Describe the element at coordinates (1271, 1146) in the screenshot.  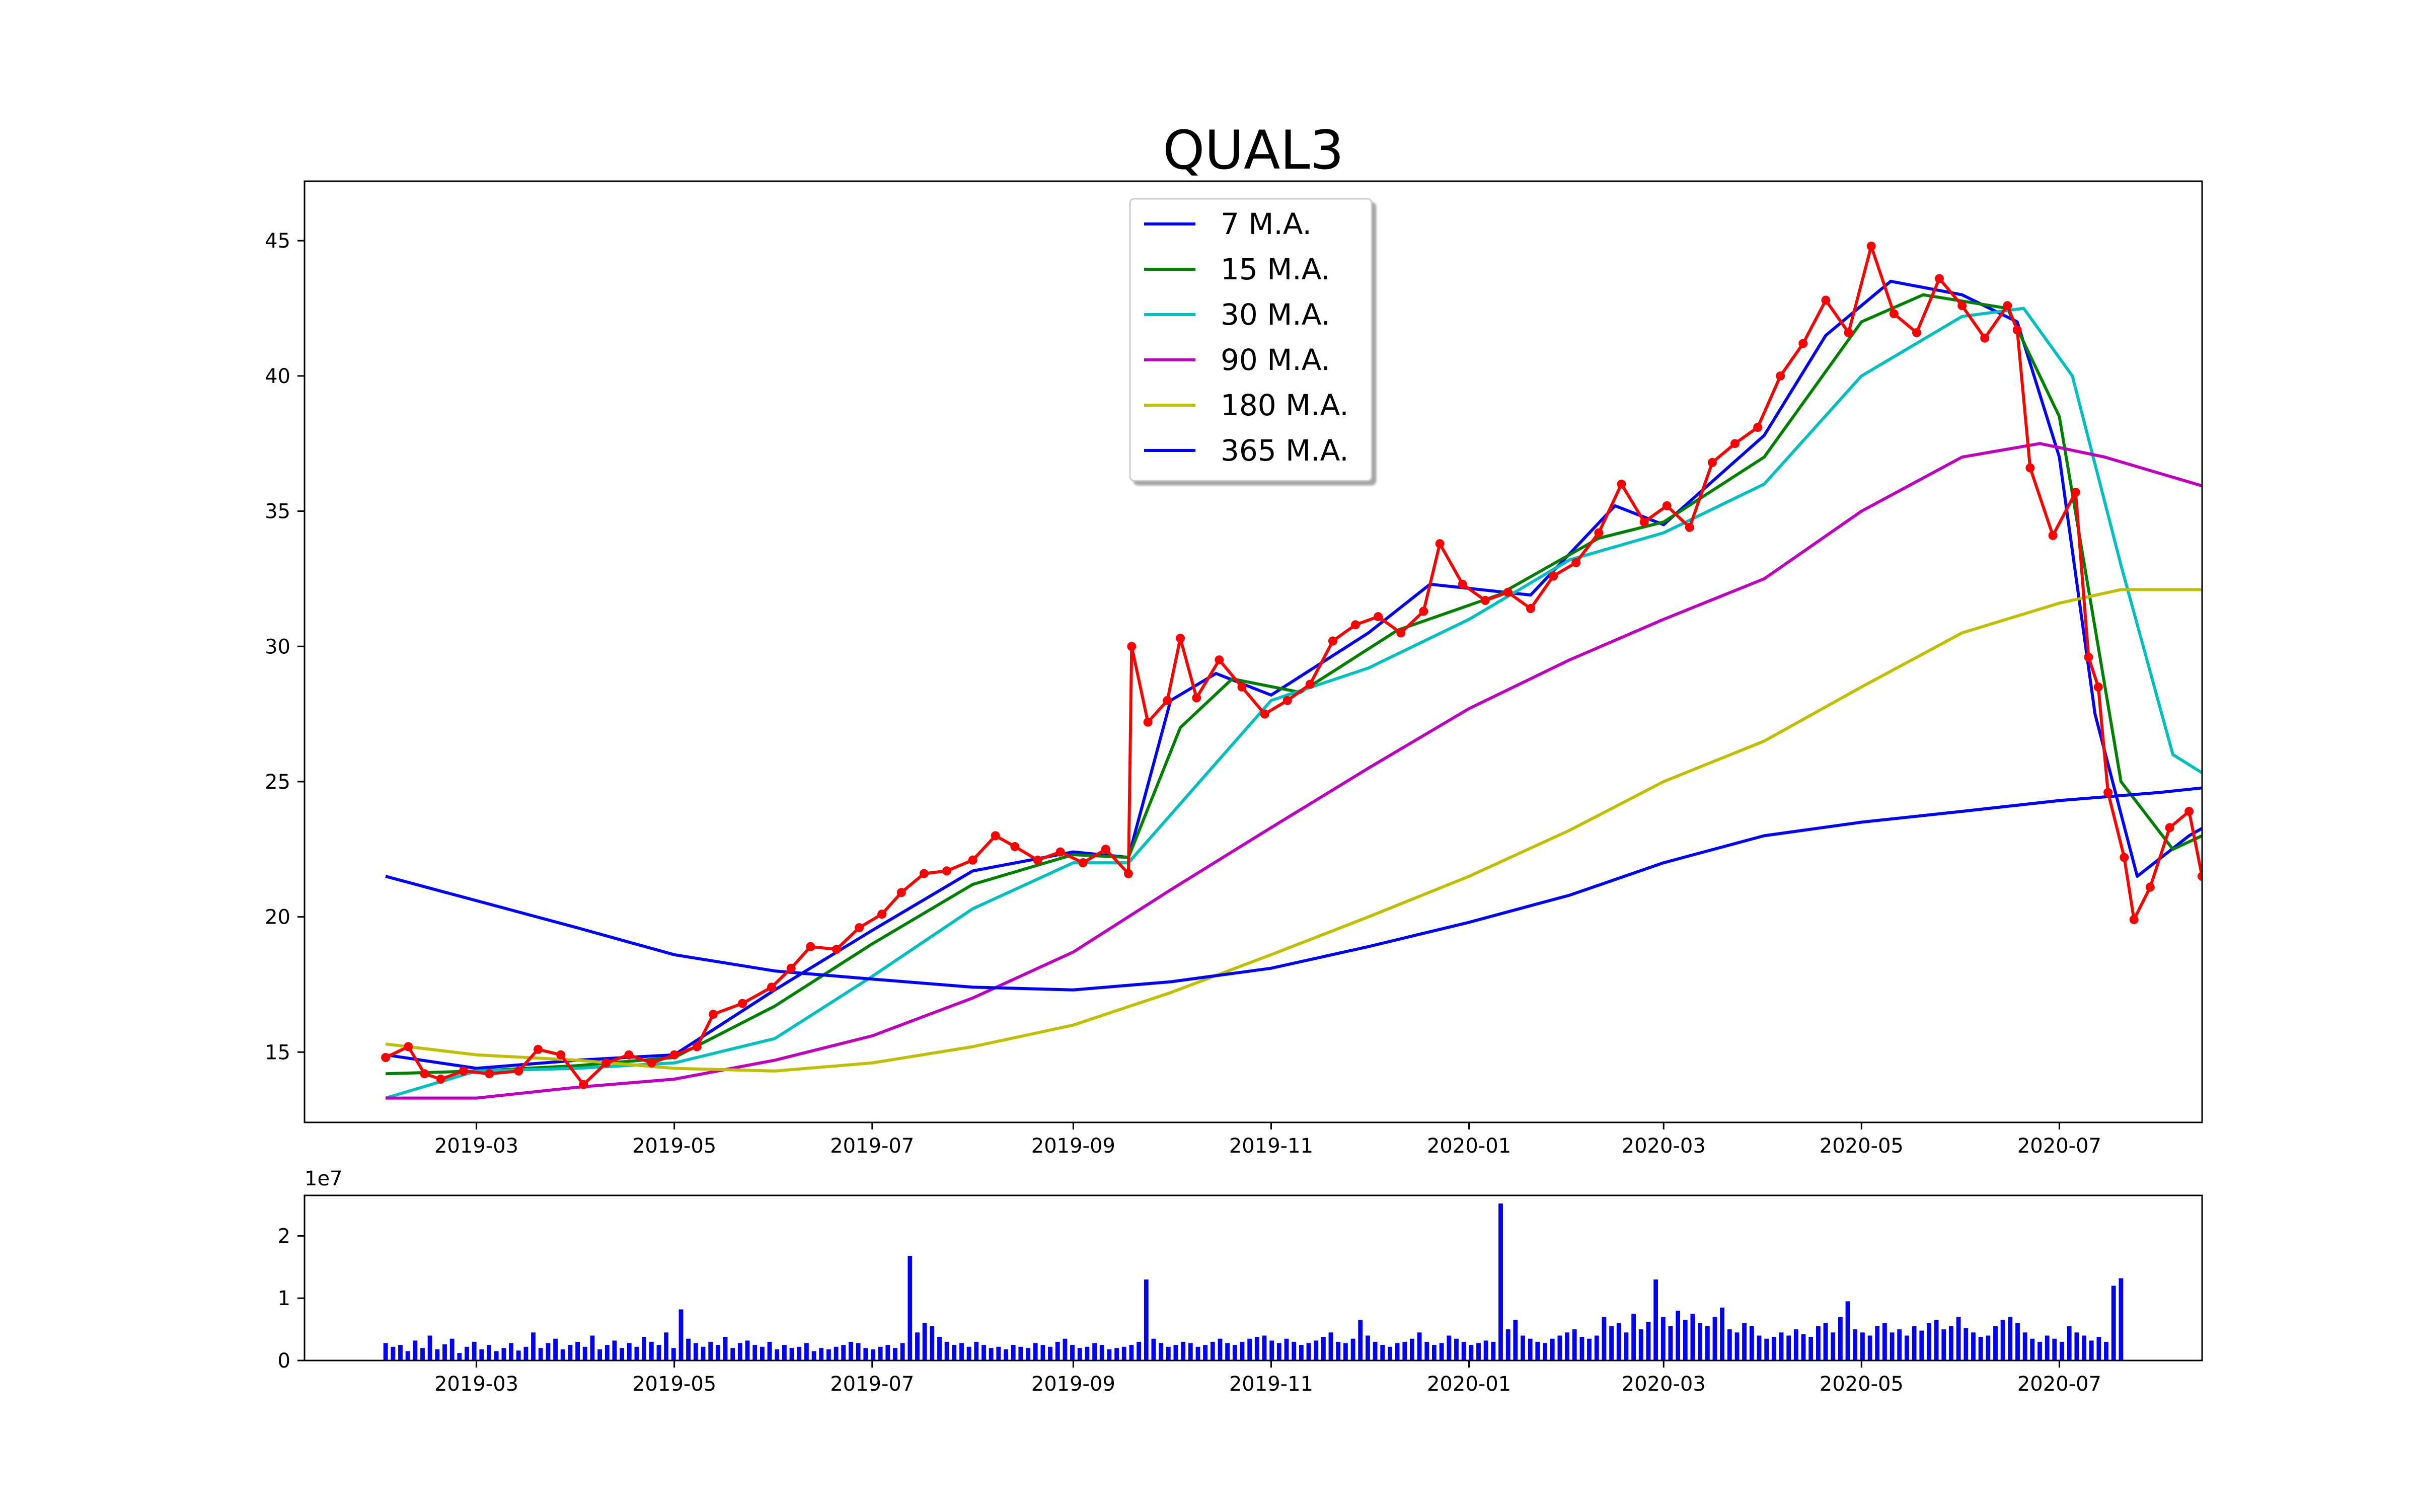
I see `x-tick-label: 2019-11` at that location.